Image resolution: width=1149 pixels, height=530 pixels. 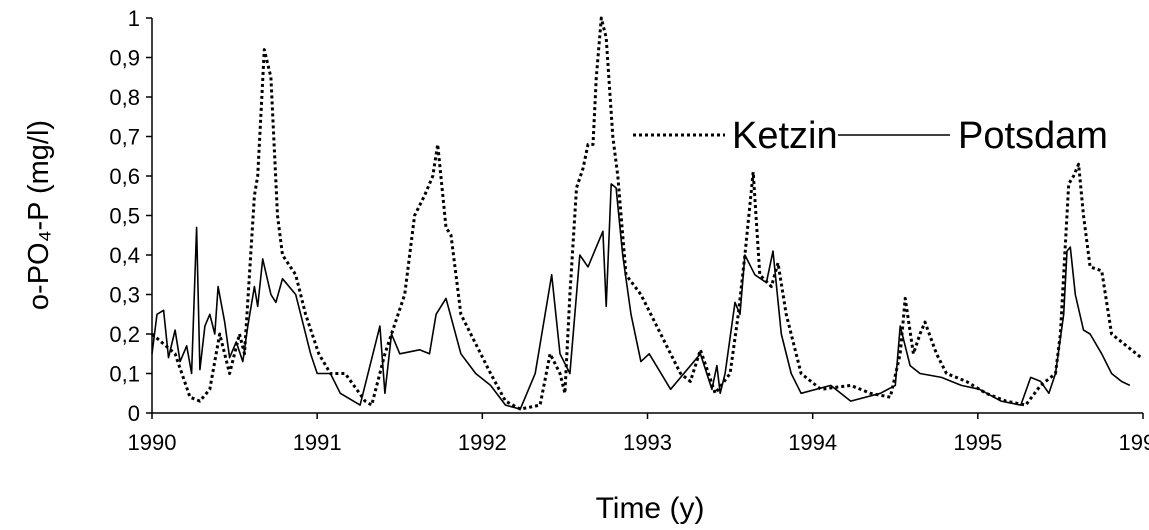 What do you see at coordinates (124, 295) in the screenshot?
I see `y-tick-label: 0,3` at bounding box center [124, 295].